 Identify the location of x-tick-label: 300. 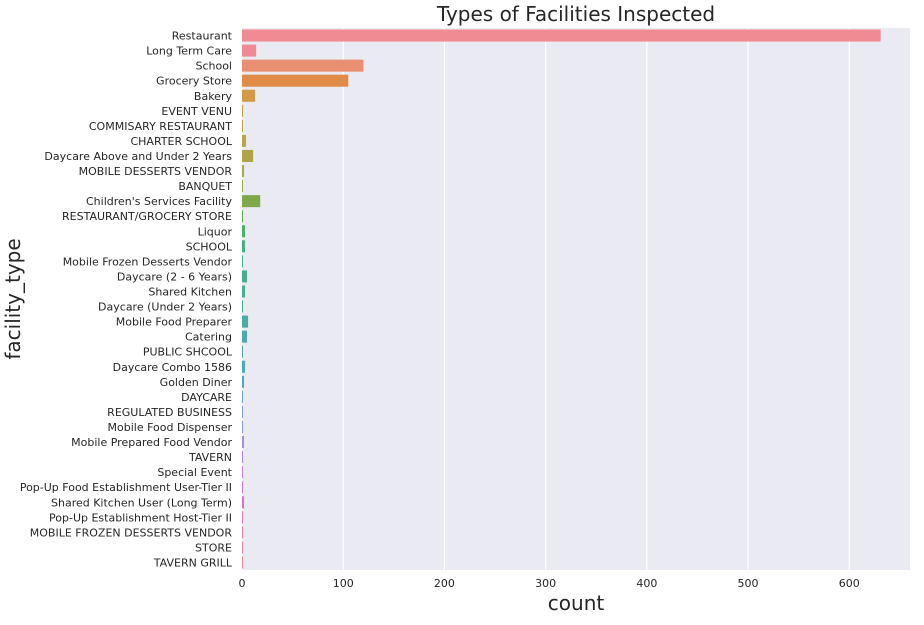
(545, 583).